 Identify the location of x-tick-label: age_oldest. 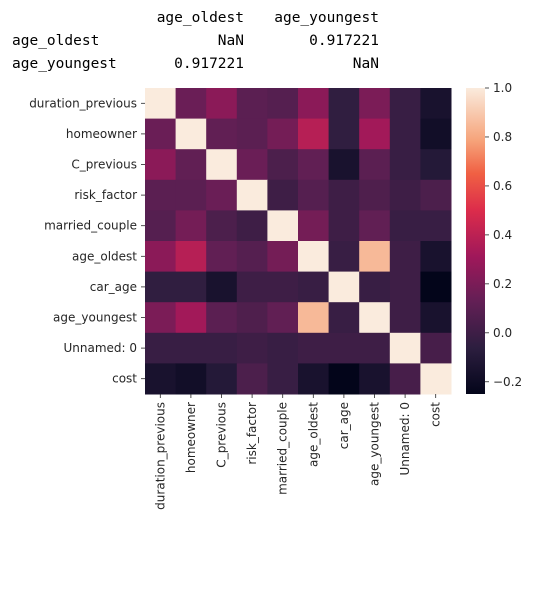
(313, 434).